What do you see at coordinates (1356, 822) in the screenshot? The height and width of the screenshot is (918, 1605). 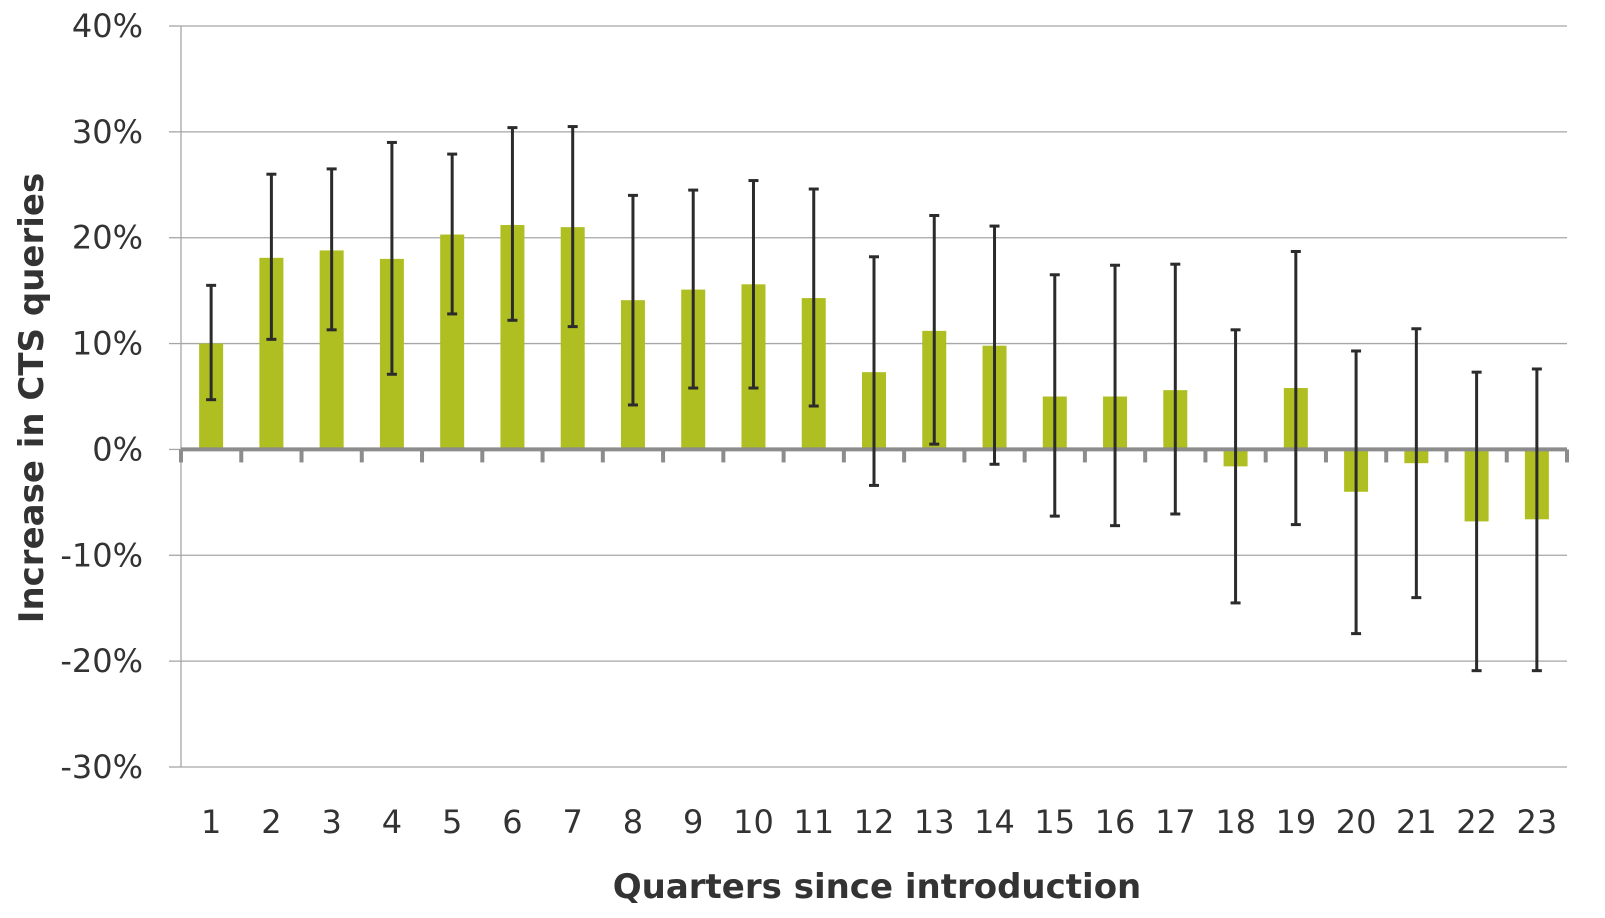 I see `x-tick-label: 20` at bounding box center [1356, 822].